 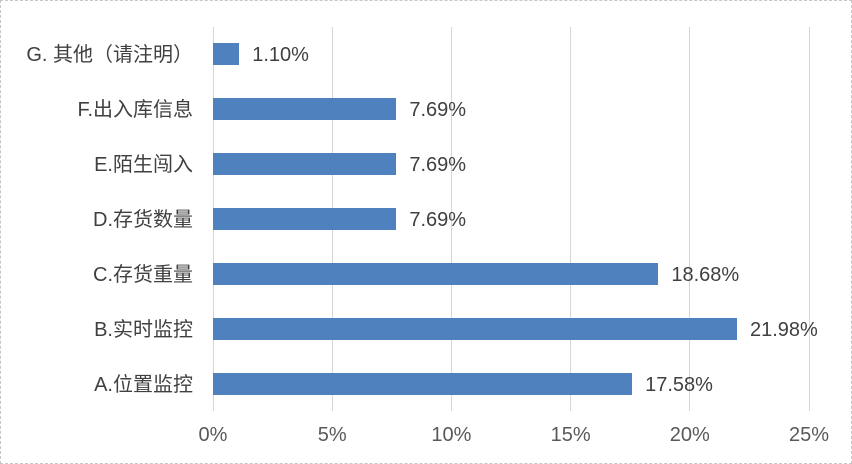 I want to click on x-tick-label: 5%, so click(x=332, y=435).